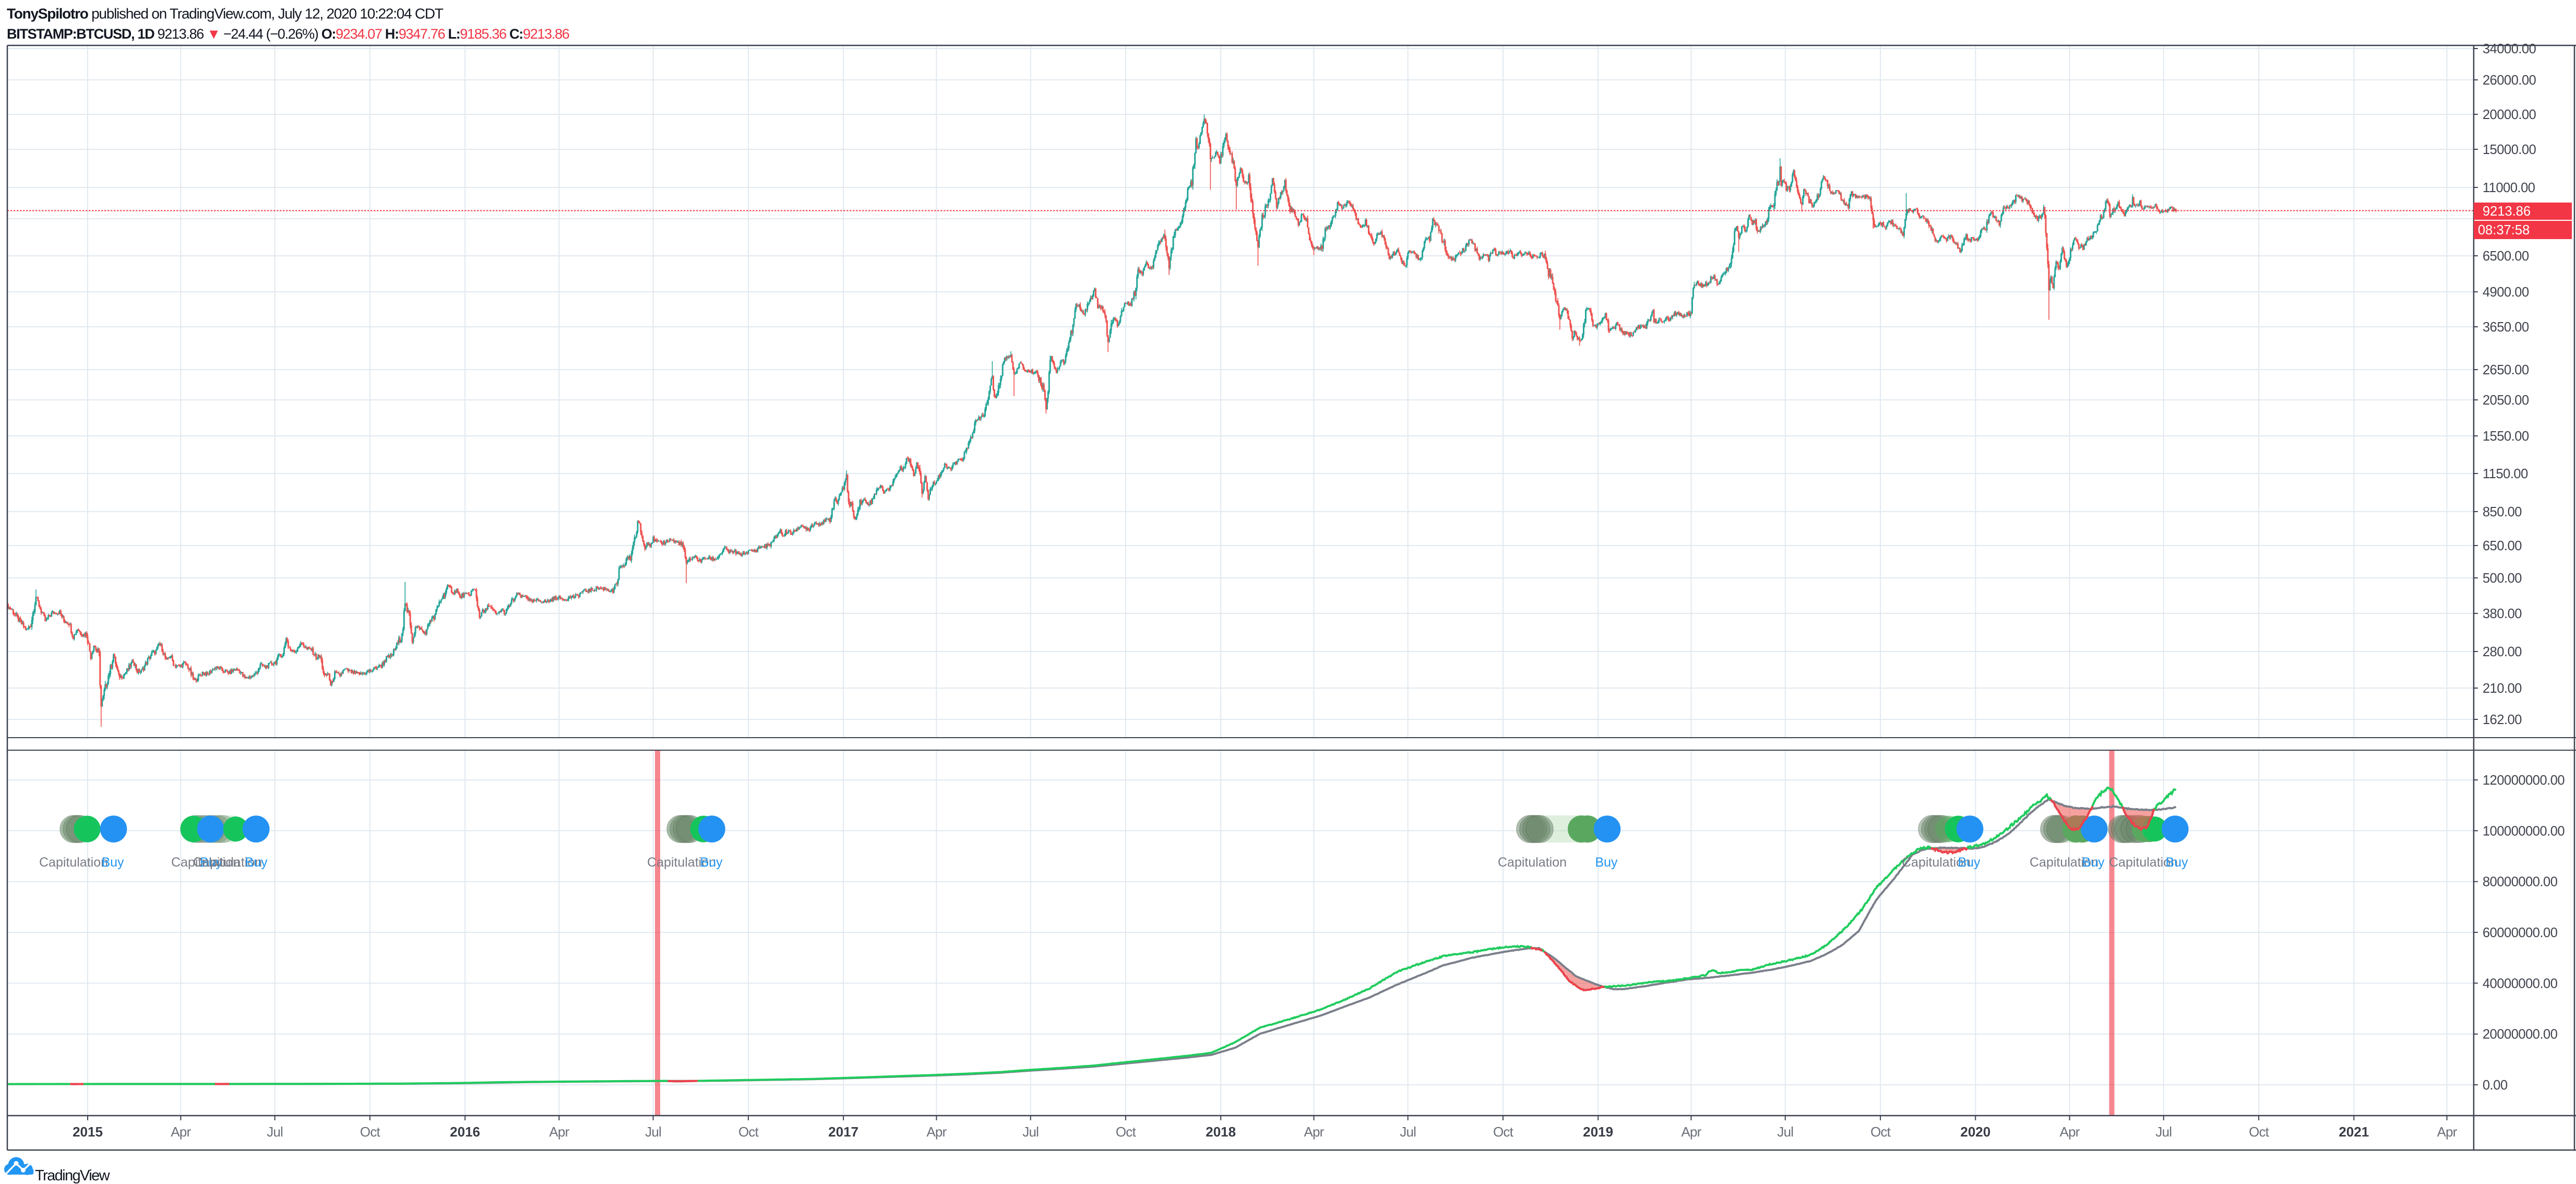  I want to click on svg-text: 26000.00, so click(2510, 80).